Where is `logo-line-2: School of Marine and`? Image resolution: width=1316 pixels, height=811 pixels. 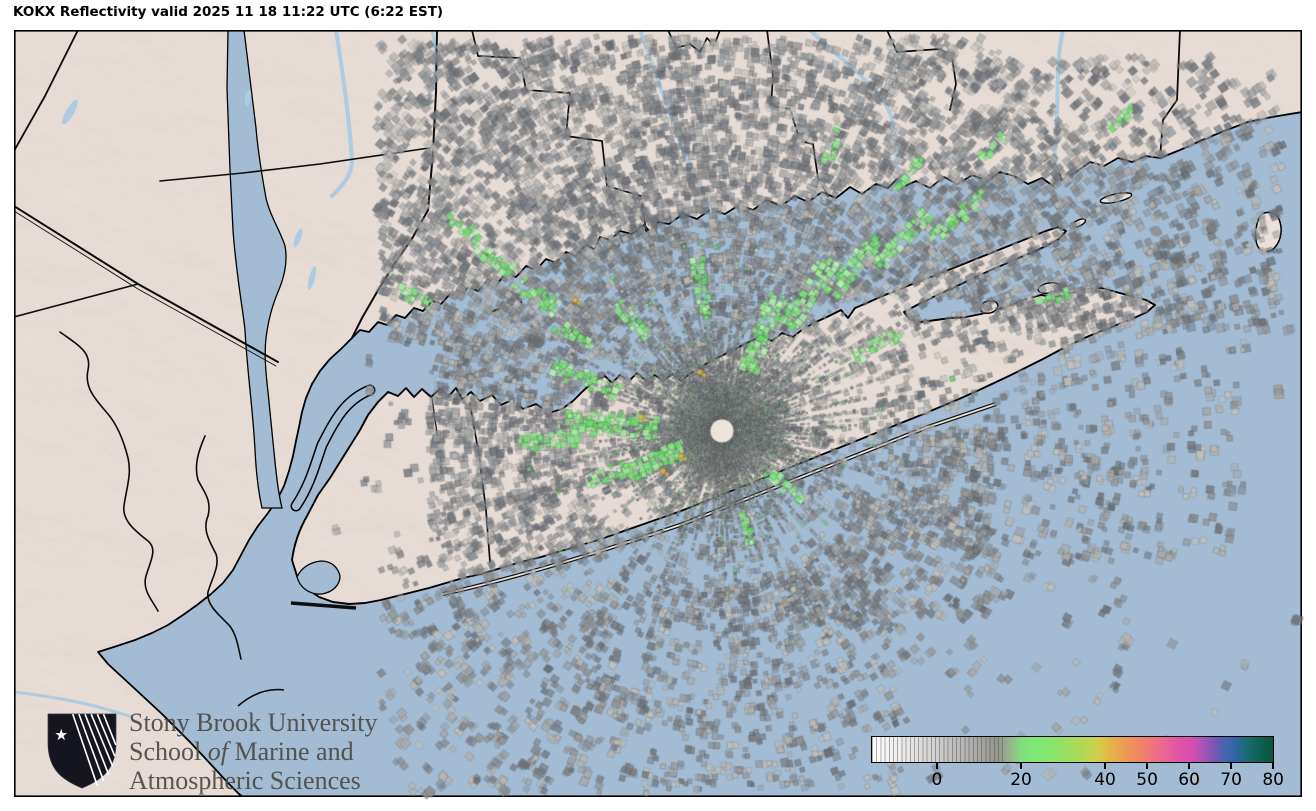
logo-line-2: School of Marine and is located at coordinates (241, 751).